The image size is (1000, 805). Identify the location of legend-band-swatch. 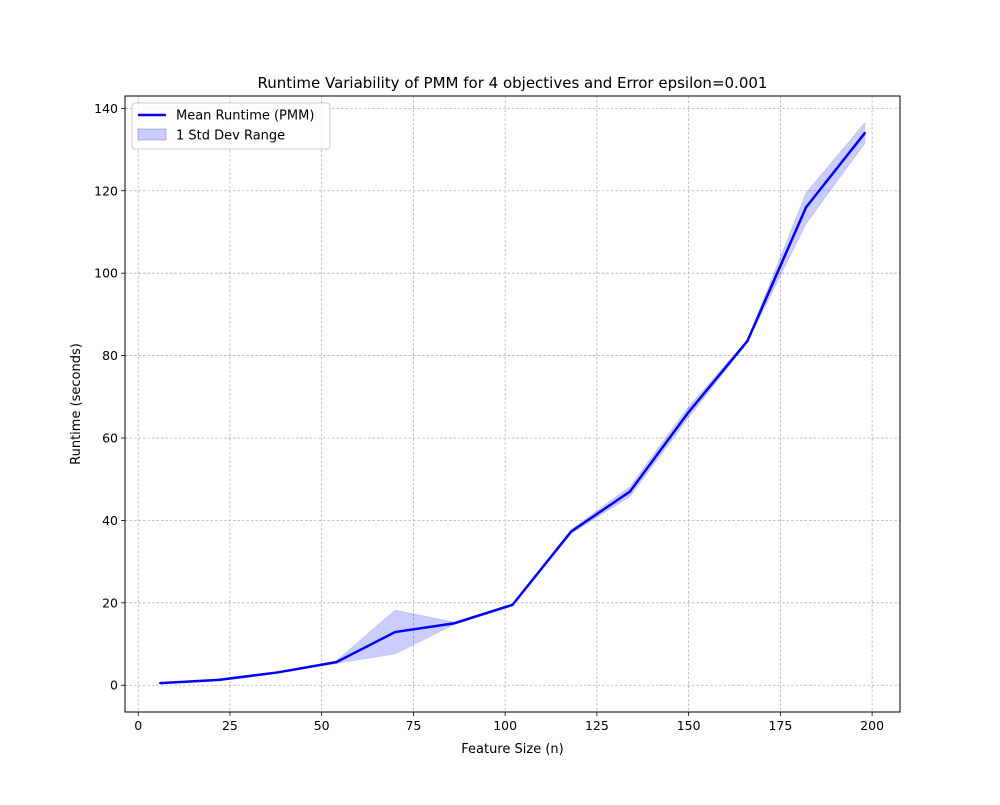
(152, 134).